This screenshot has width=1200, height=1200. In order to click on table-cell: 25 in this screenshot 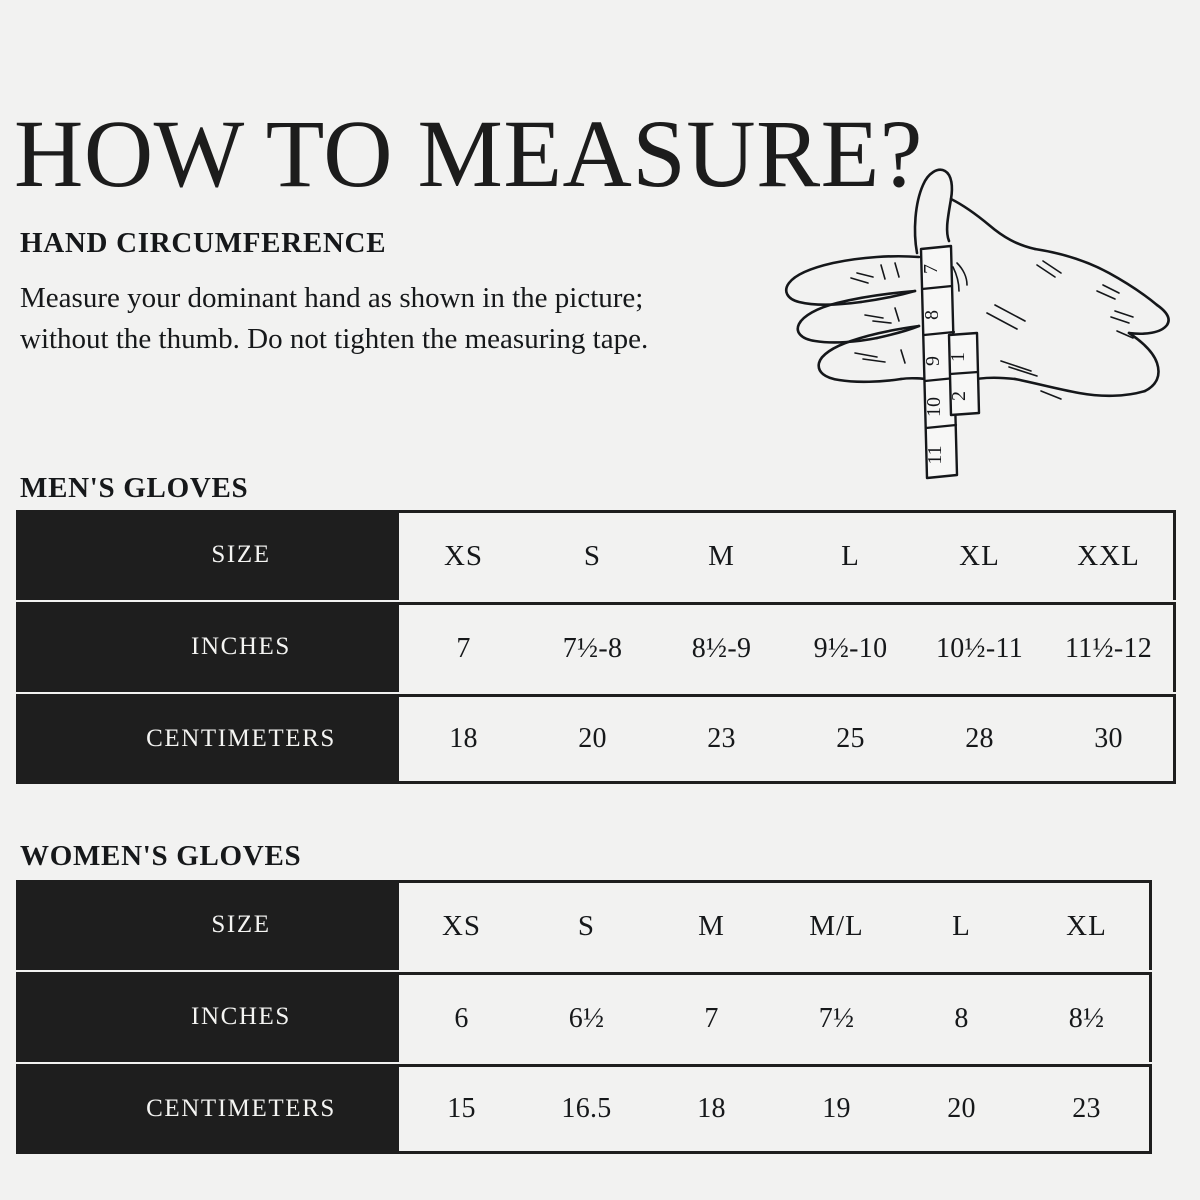, I will do `click(850, 738)`.